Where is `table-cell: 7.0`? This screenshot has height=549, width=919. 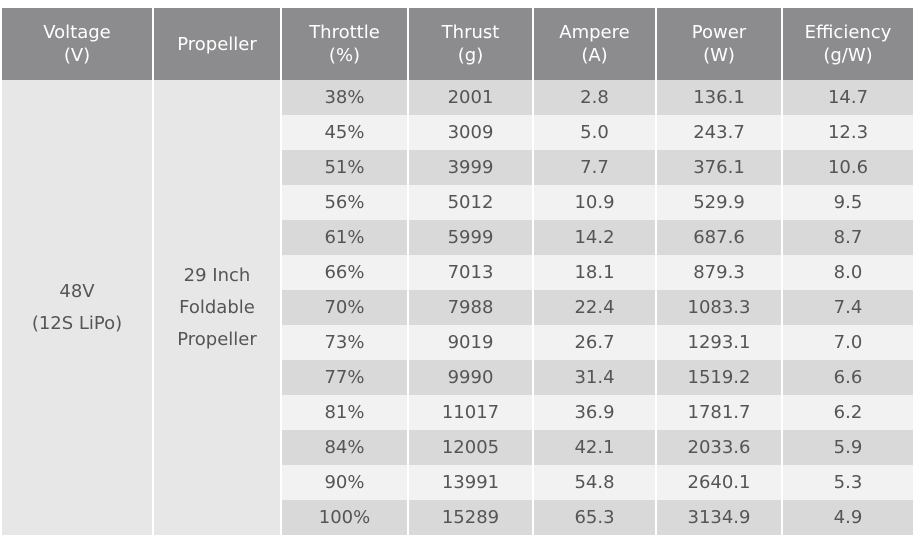 table-cell: 7.0 is located at coordinates (848, 342).